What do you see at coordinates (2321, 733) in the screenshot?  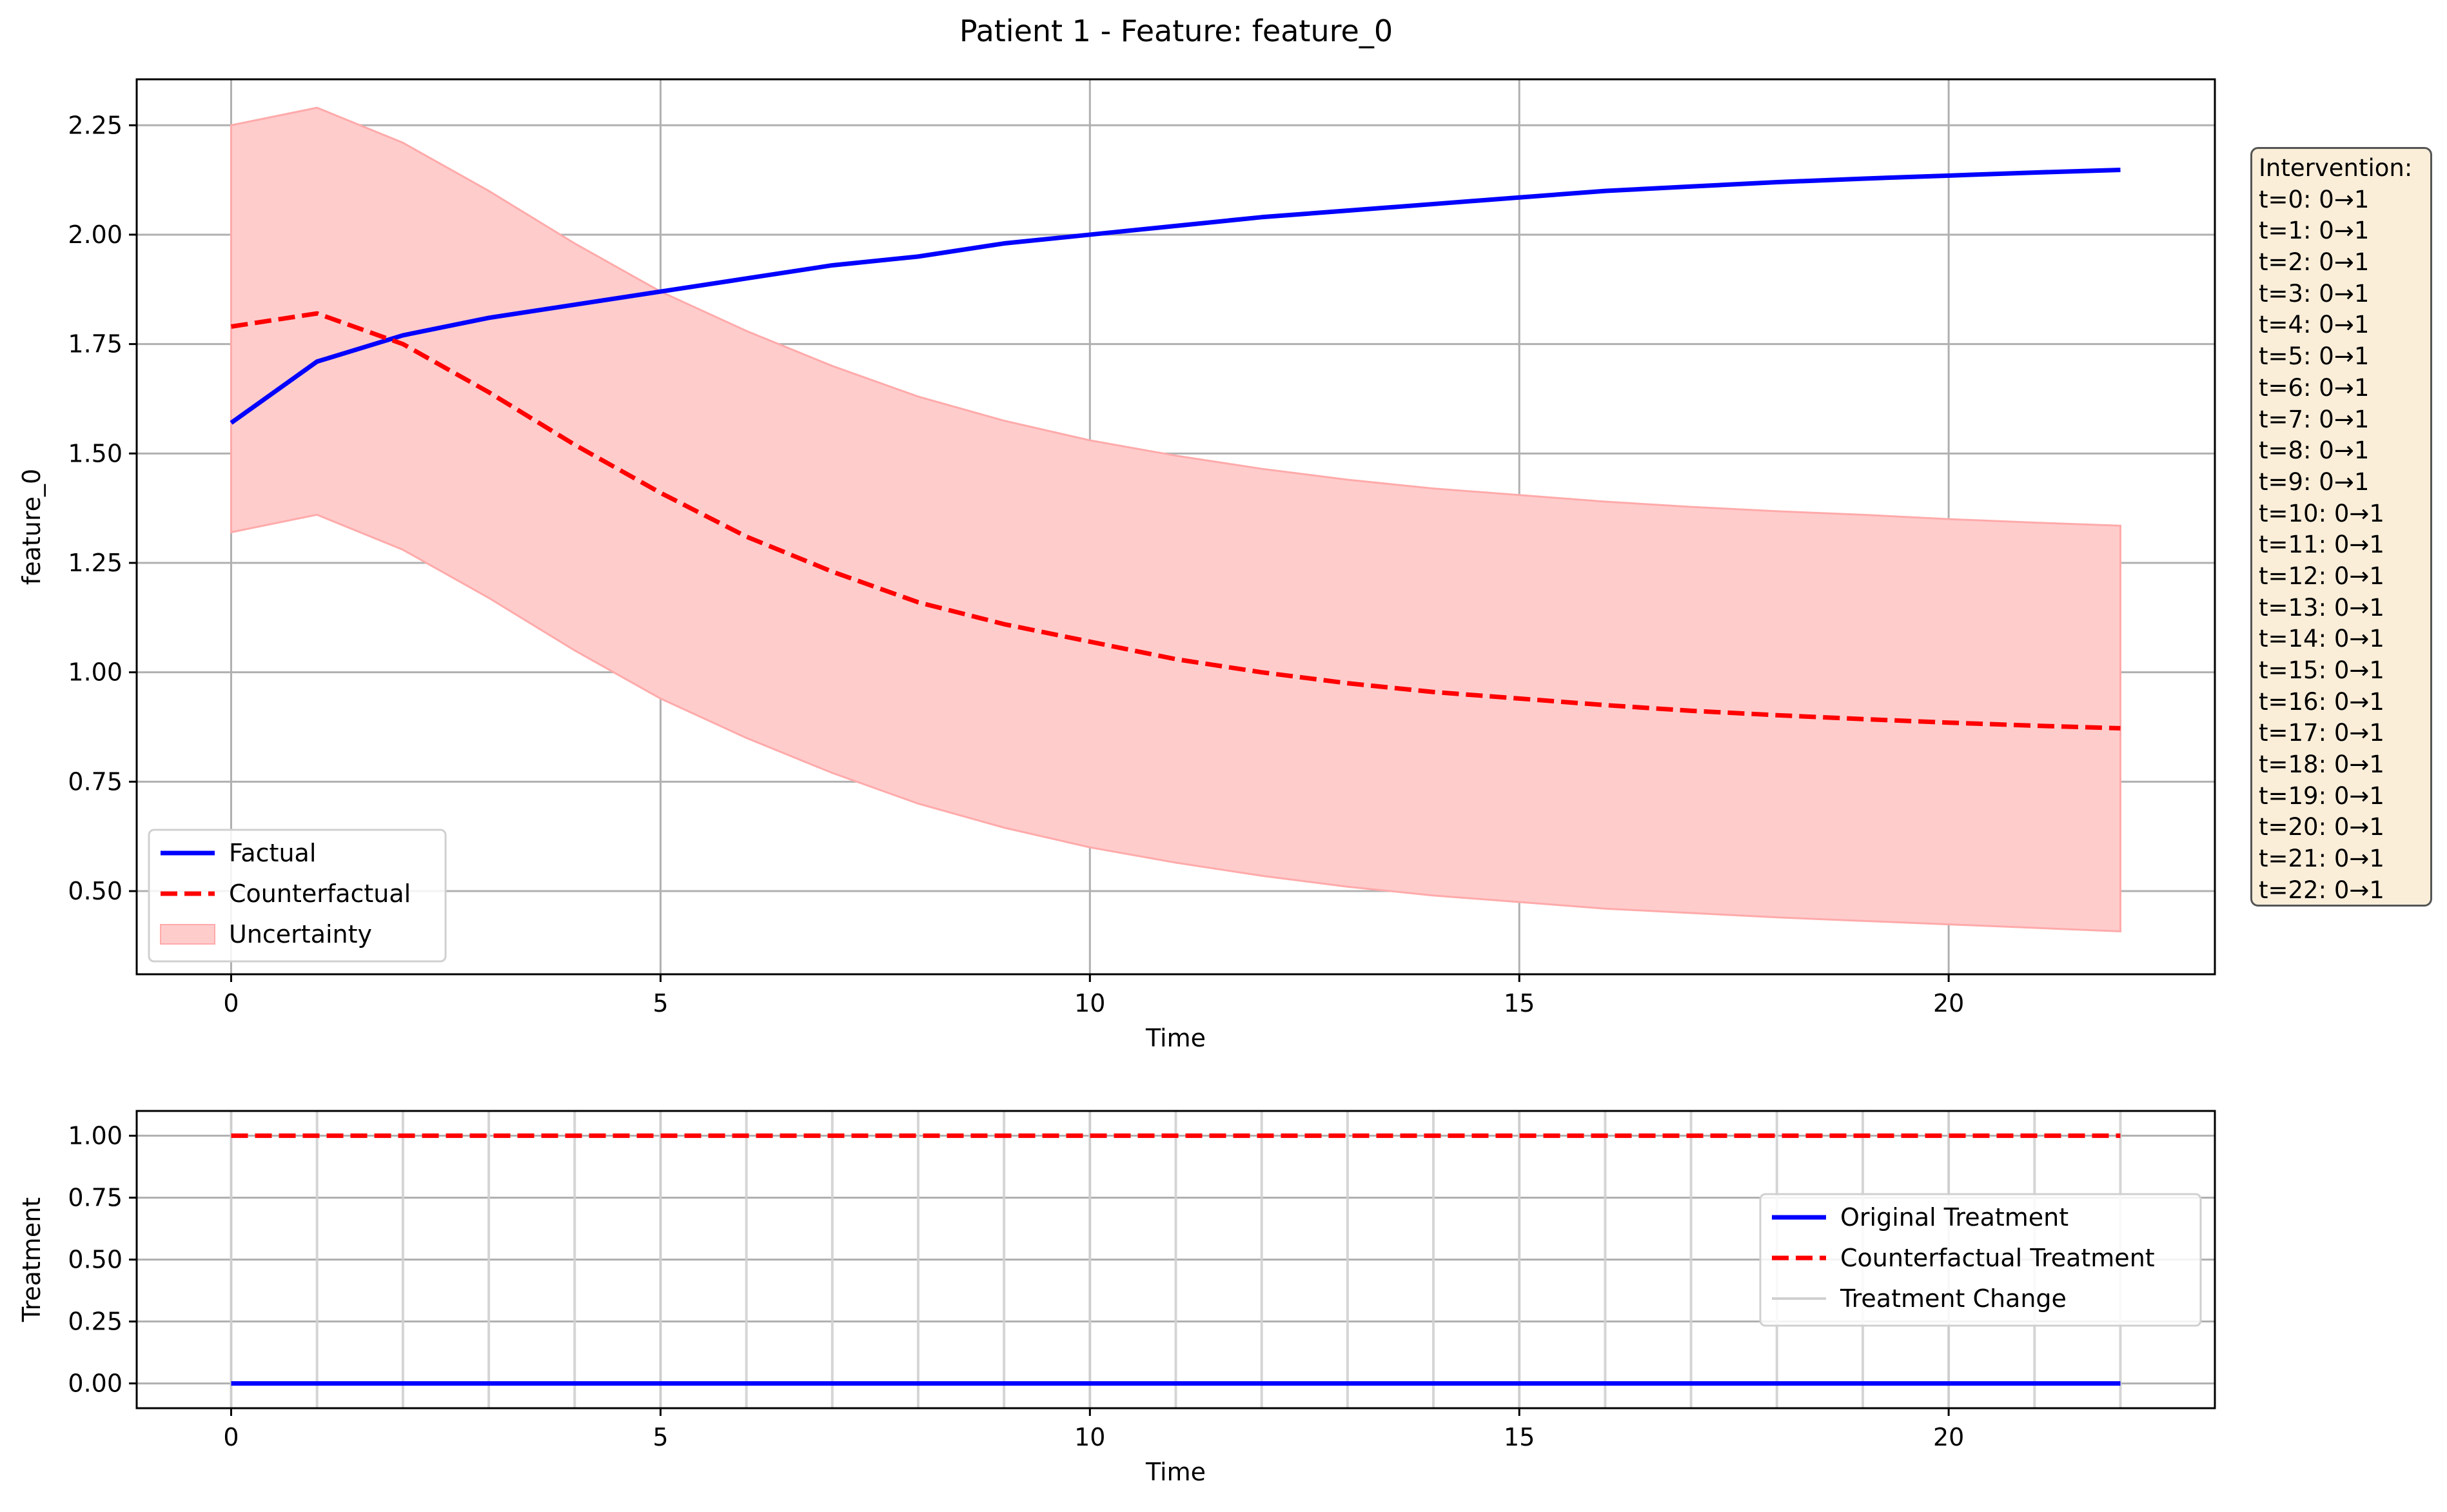 I see `intervention-entry: t=17: 0→1` at bounding box center [2321, 733].